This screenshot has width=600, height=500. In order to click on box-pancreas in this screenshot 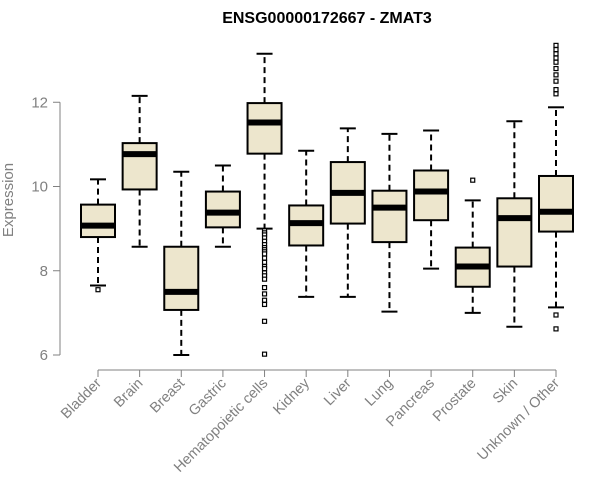, I will do `click(431, 199)`.